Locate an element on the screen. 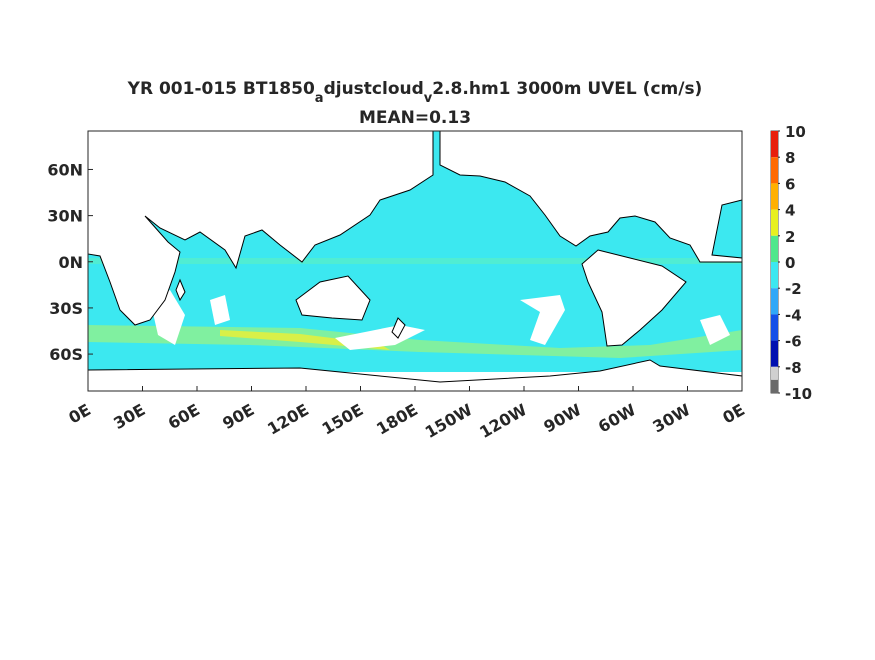 The height and width of the screenshot is (660, 875). colorbar-tick-label: 8 is located at coordinates (790, 158).